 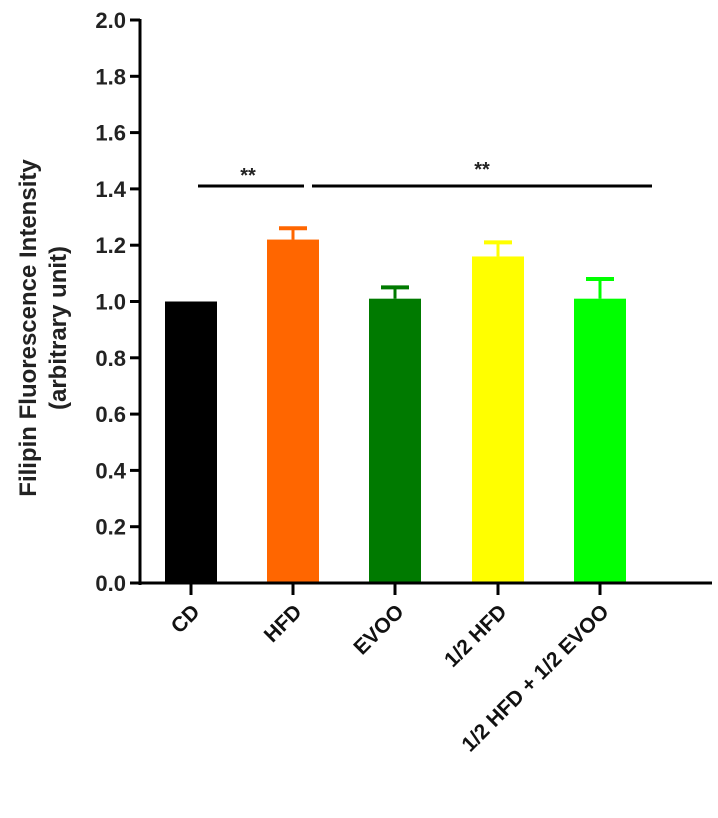 What do you see at coordinates (600, 440) in the screenshot?
I see `bar-1-2-hfd-1-2-evoo` at bounding box center [600, 440].